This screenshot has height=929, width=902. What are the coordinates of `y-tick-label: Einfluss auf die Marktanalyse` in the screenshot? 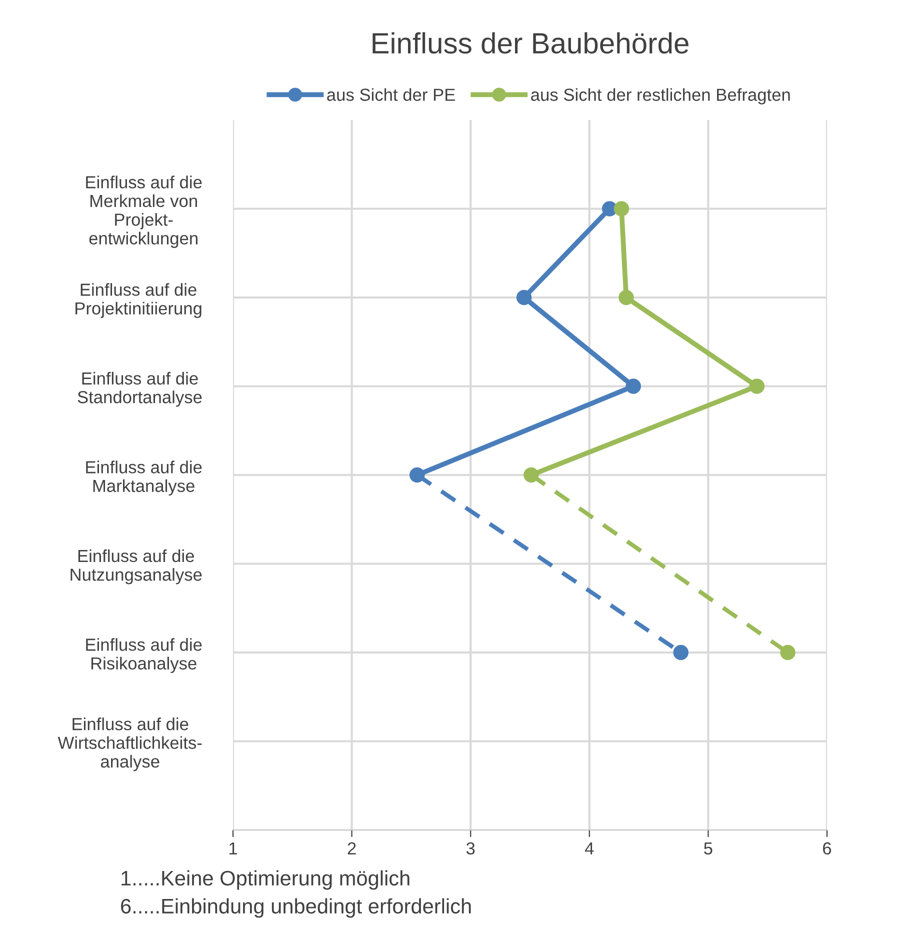 It's located at (144, 478).